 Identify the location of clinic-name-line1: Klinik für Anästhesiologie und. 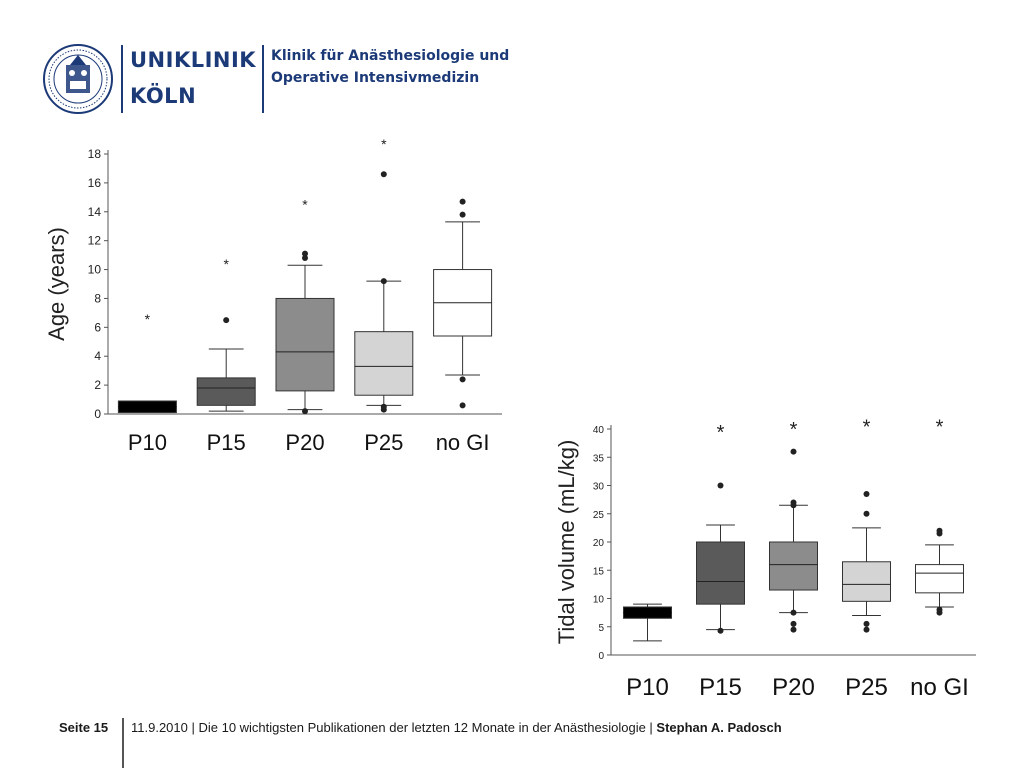
(390, 56).